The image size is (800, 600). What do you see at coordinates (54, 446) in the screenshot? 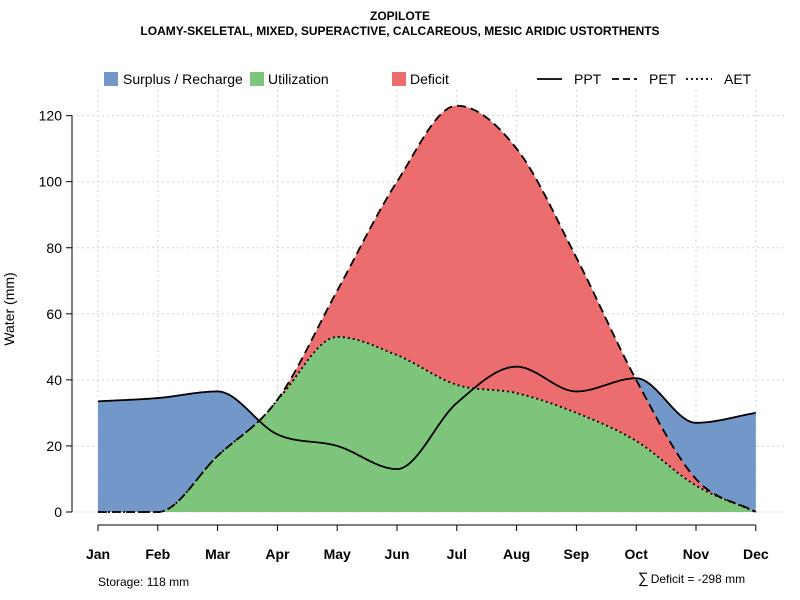
I see `y-tick-label-20: 20` at bounding box center [54, 446].